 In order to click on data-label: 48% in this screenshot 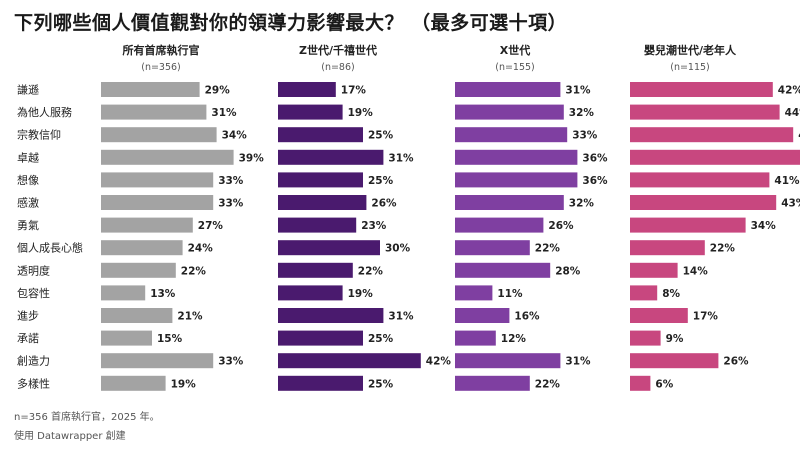, I will do `click(799, 136)`.